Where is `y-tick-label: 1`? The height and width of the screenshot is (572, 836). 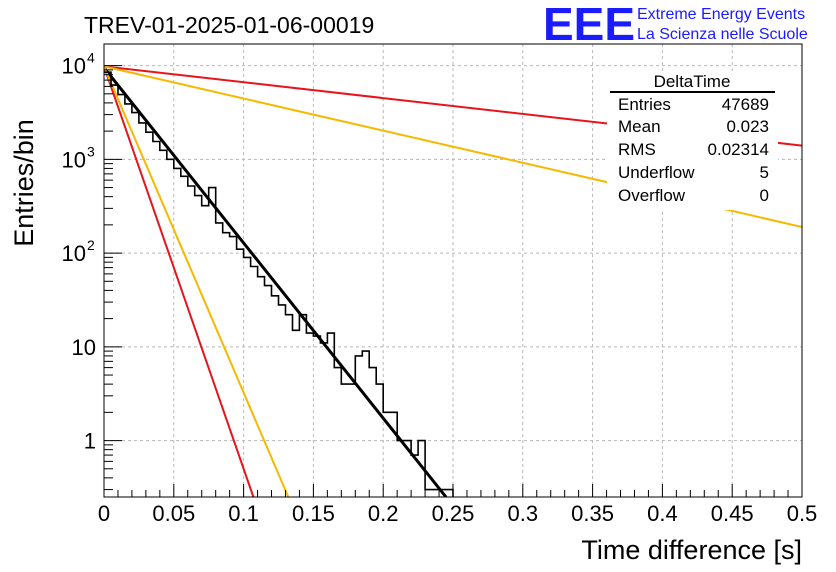 y-tick-label: 1 is located at coordinates (90, 441).